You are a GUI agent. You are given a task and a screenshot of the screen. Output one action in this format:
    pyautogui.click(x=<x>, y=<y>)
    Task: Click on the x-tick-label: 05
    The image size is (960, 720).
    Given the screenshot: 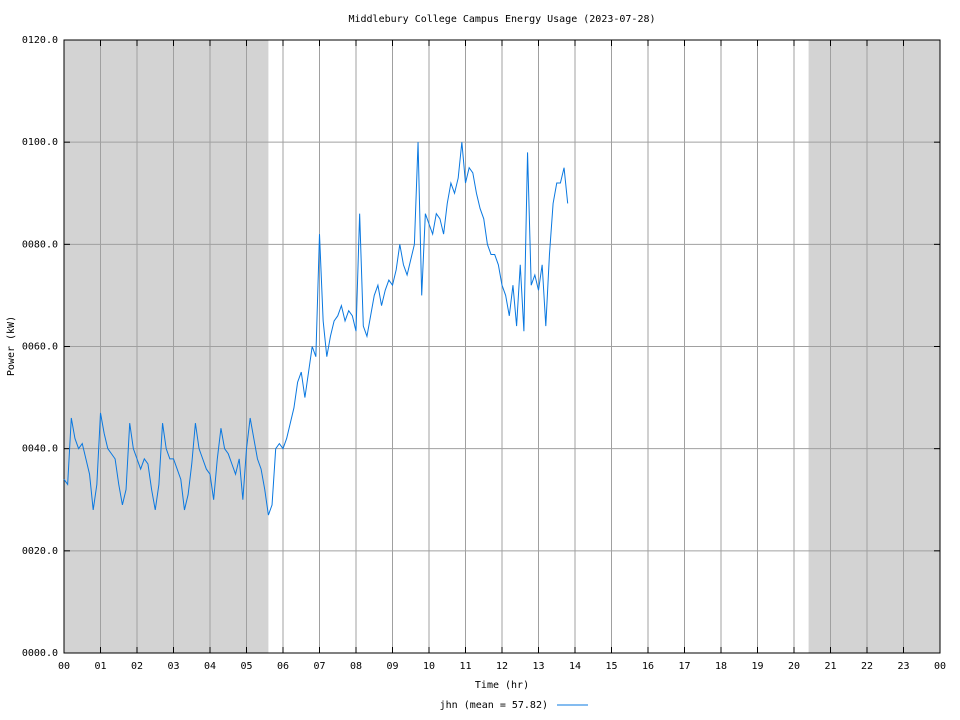 What is the action you would take?
    pyautogui.click(x=246, y=666)
    